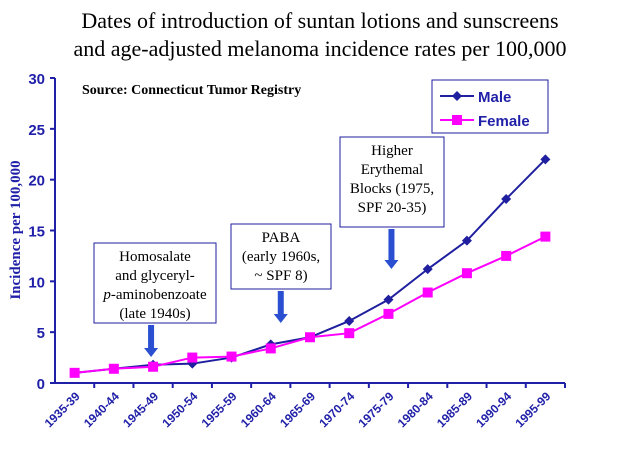 The height and width of the screenshot is (468, 640). Describe the element at coordinates (155, 276) in the screenshot. I see `annotation-text: and glyceryl-` at that location.